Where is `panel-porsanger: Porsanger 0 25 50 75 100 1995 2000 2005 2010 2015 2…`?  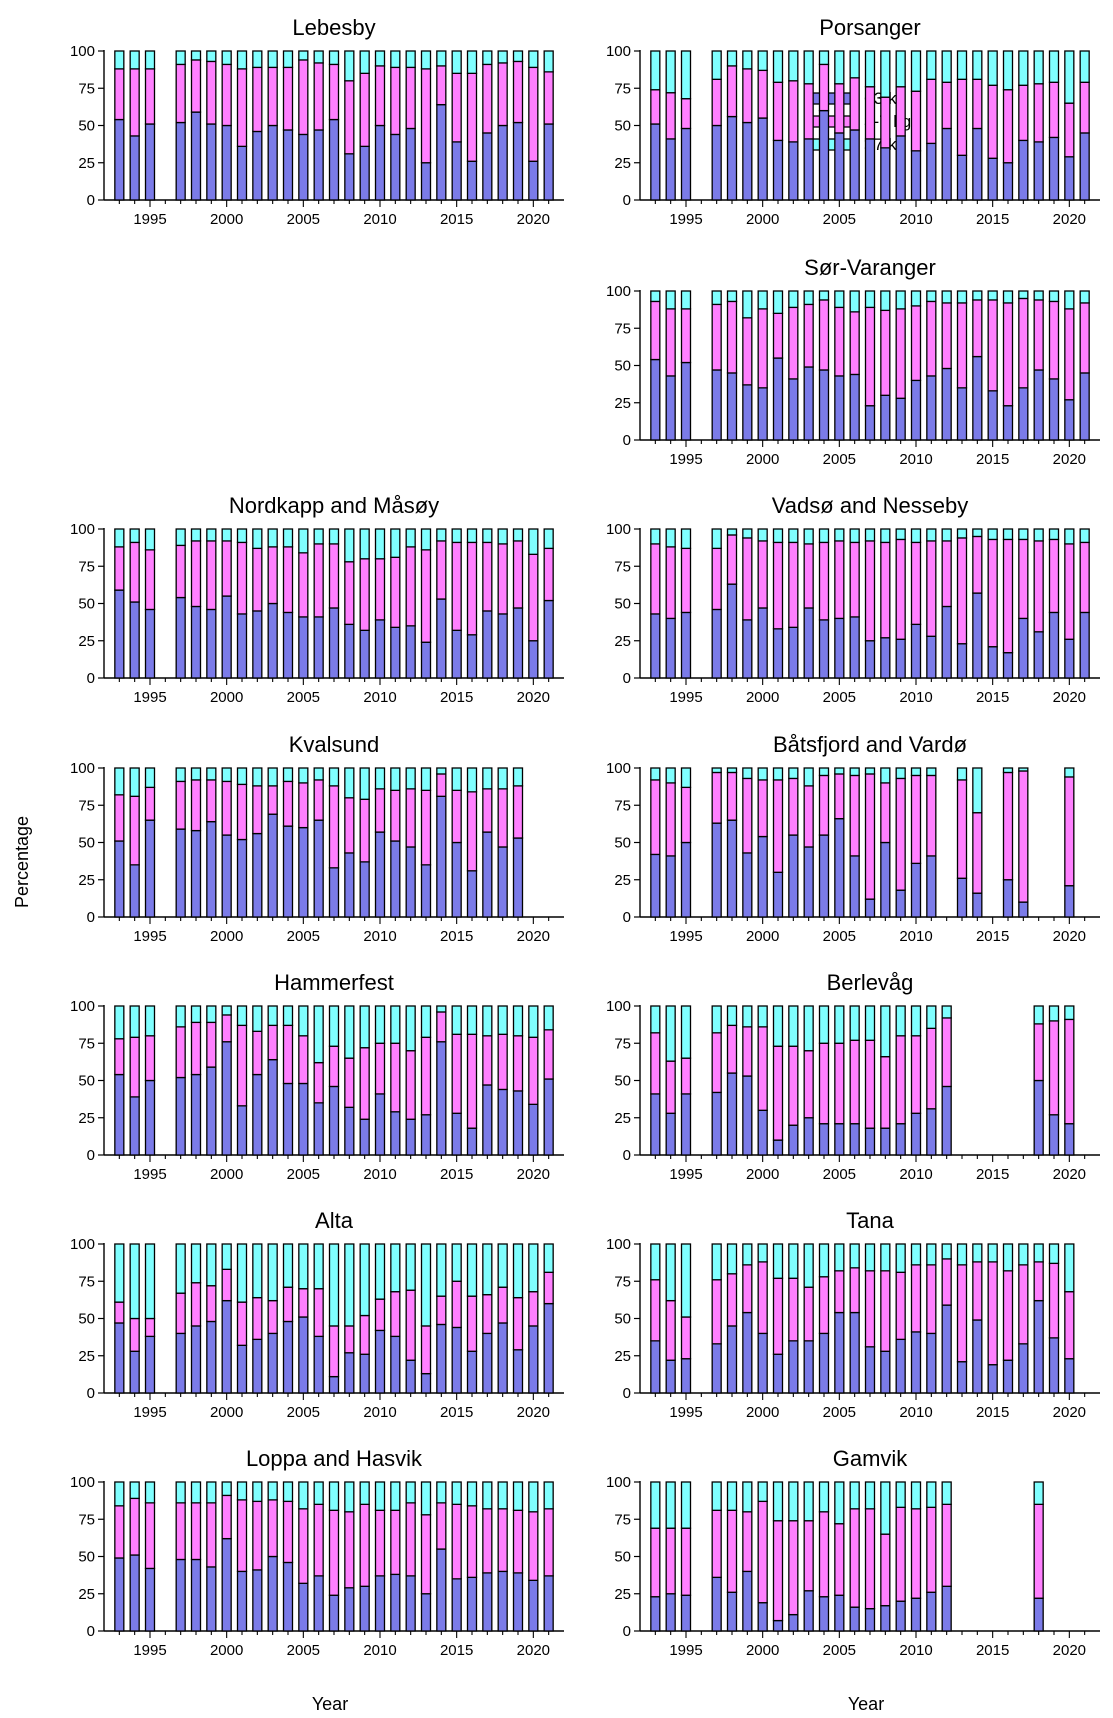
panel-porsanger: Porsanger 0 25 50 75 100 1995 2000 2005 2010 2015 2… is located at coordinates (853, 121).